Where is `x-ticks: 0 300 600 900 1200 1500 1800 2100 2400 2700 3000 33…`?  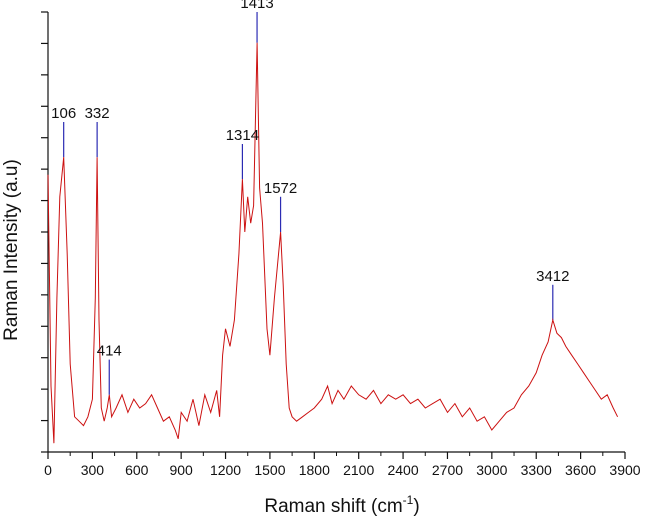
x-ticks: 0 300 600 900 1200 1500 1800 2100 2400 2700 3000 33… is located at coordinates (342, 465).